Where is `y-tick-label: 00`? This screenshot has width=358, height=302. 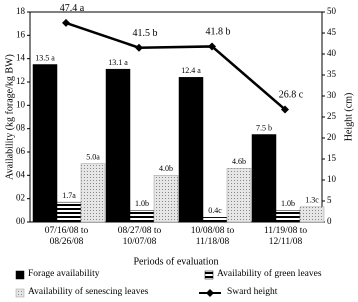 y-tick-label: 00 is located at coordinates (21, 221).